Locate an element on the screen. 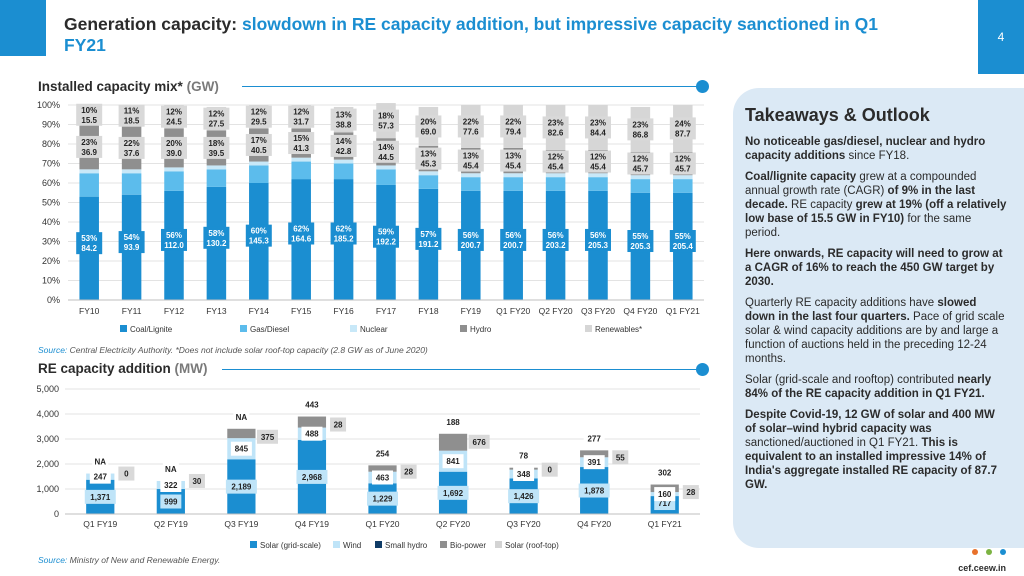  chart2-xtick-label: Q3 FY20 is located at coordinates (524, 524).